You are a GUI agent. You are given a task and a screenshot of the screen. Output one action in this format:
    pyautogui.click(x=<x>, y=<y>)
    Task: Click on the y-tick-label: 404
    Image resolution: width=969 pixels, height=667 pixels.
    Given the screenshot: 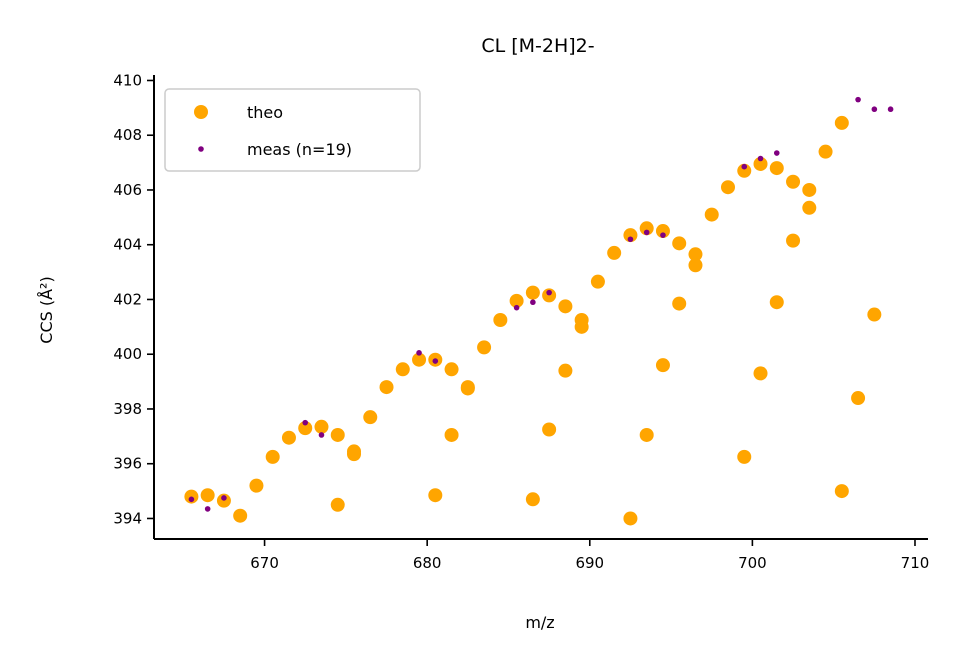 What is the action you would take?
    pyautogui.click(x=127, y=245)
    